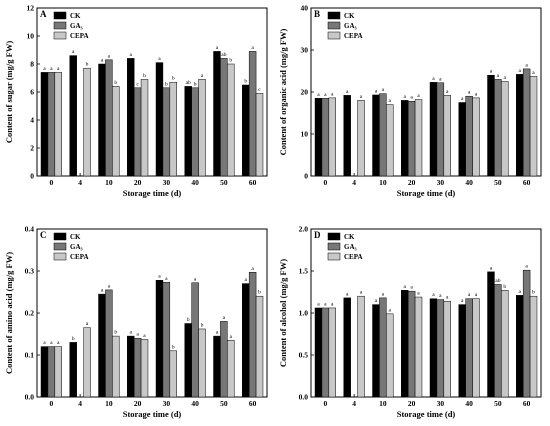 The image size is (550, 426). What do you see at coordinates (304, 271) in the screenshot?
I see `y-tick-label: 1.5` at bounding box center [304, 271].